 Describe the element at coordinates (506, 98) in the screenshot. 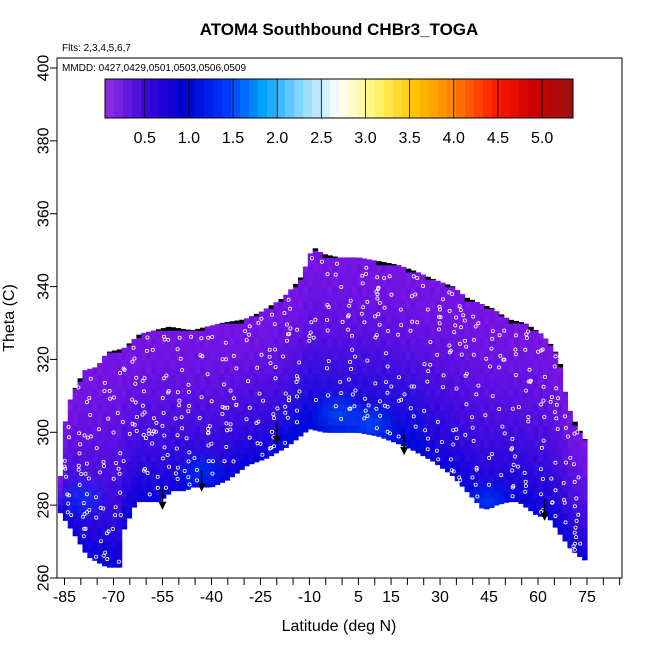

I see `colorbar-segment` at that location.